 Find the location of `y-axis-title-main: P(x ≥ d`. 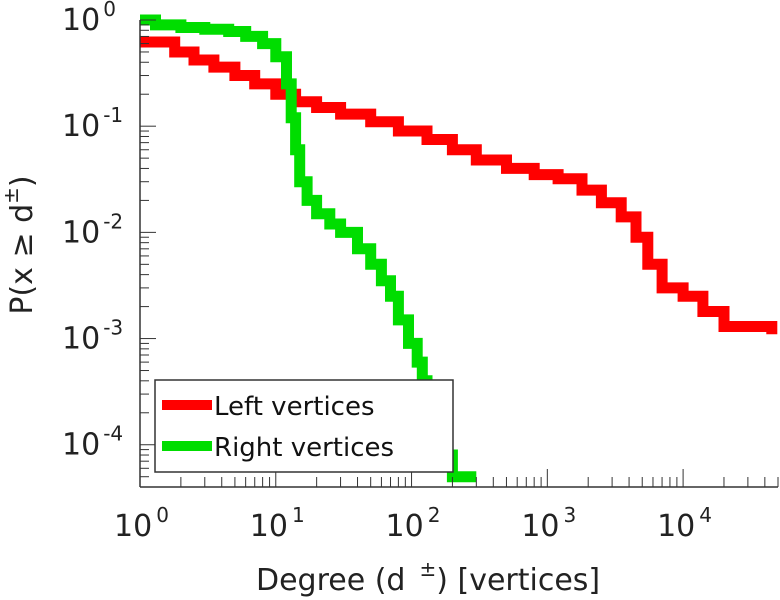

y-axis-title-main: P(x ≥ d is located at coordinates (22, 259).